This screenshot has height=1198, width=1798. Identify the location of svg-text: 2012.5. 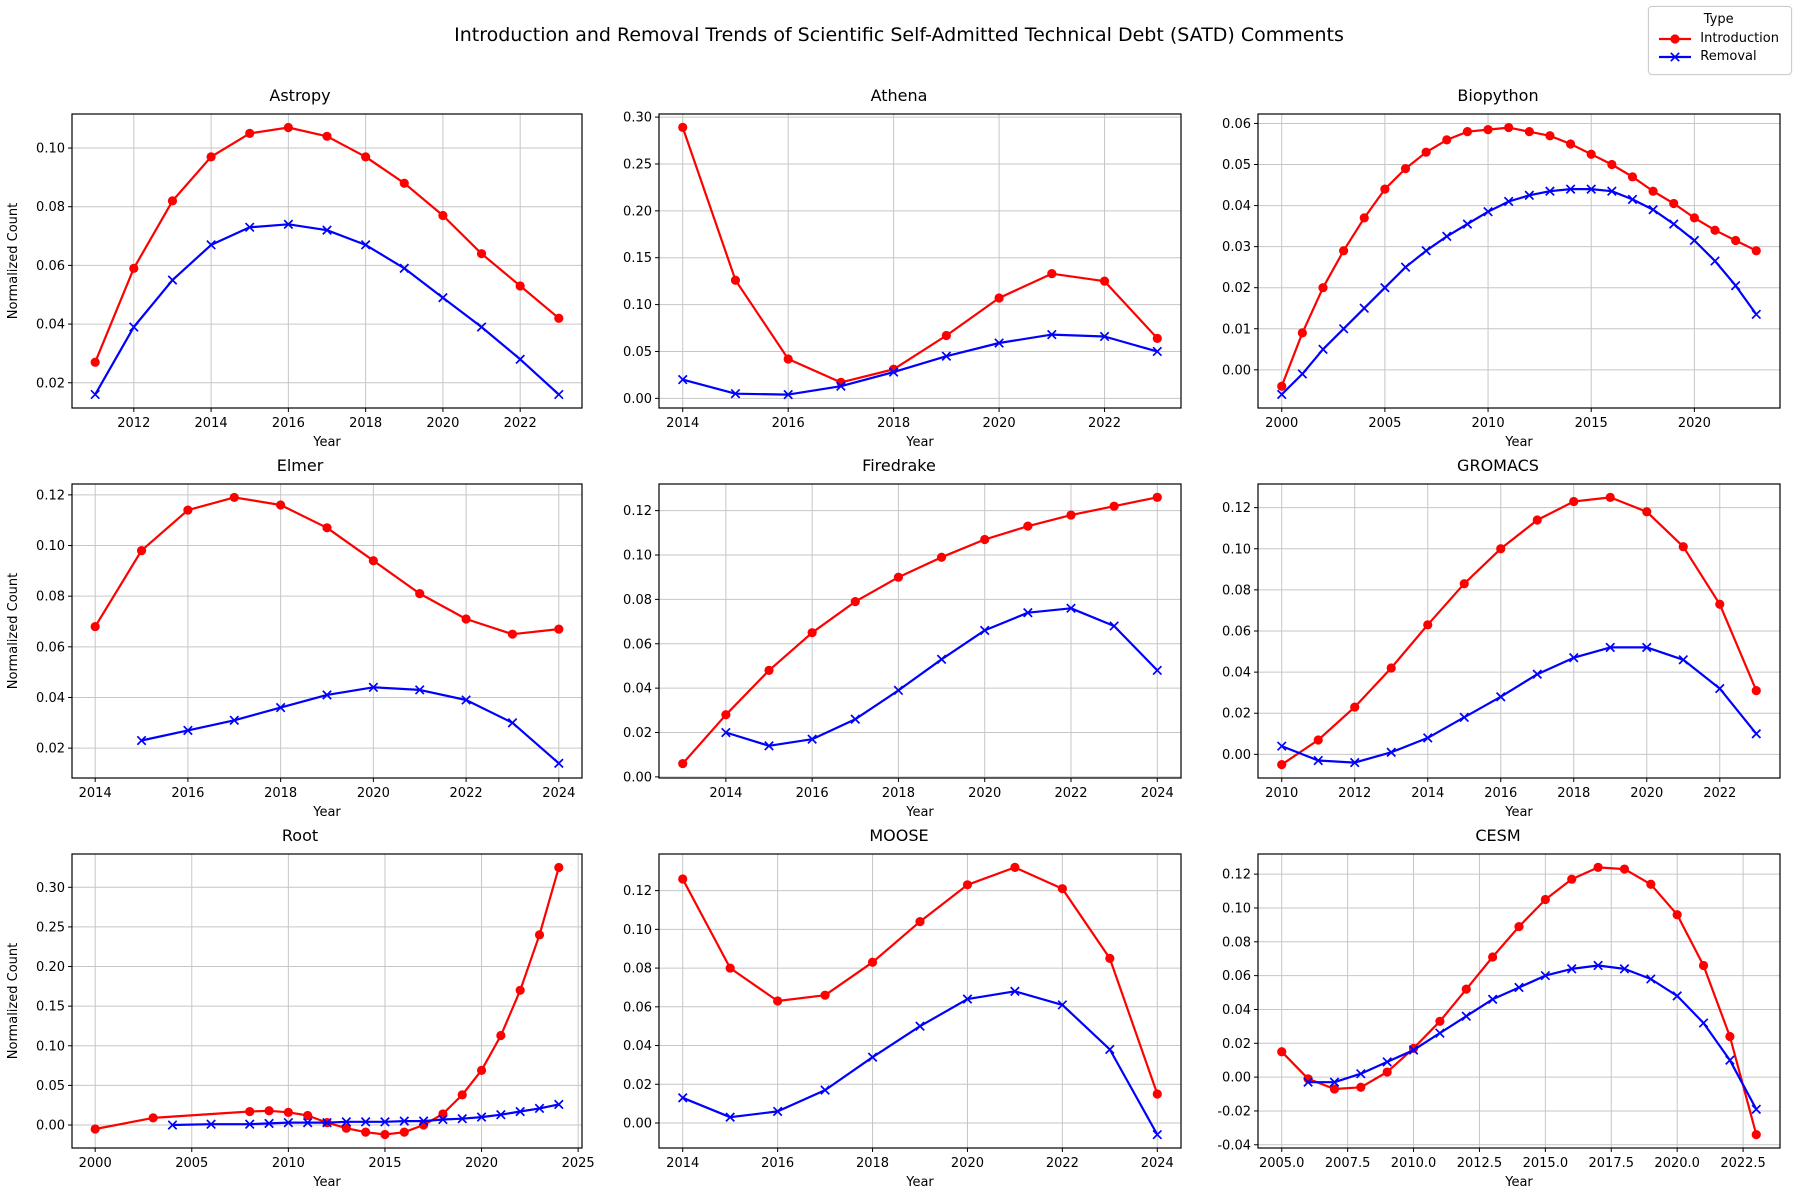
(1480, 1163).